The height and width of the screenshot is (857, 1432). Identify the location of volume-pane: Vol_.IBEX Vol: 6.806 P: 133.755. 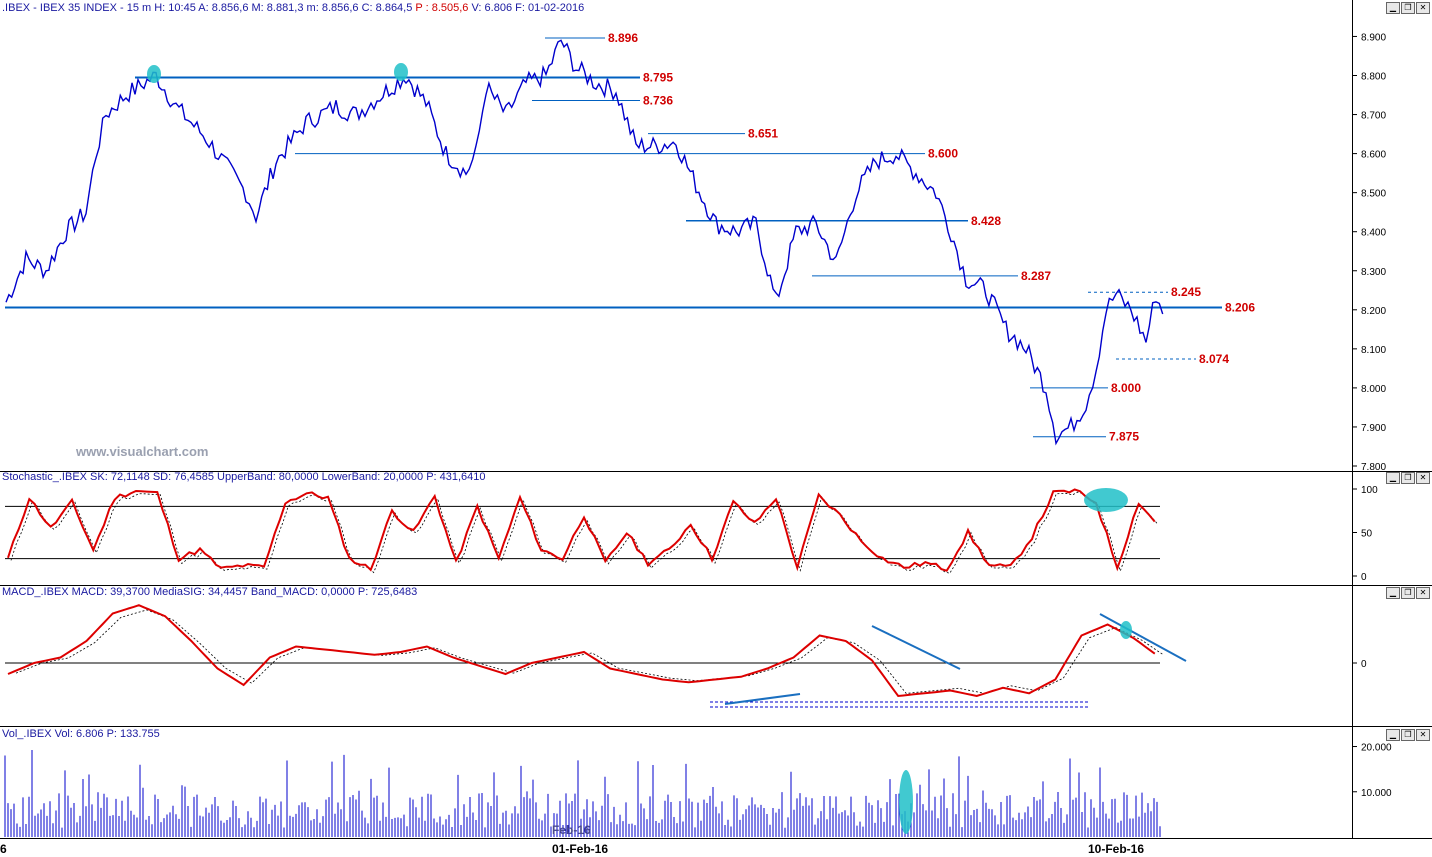
(676, 782).